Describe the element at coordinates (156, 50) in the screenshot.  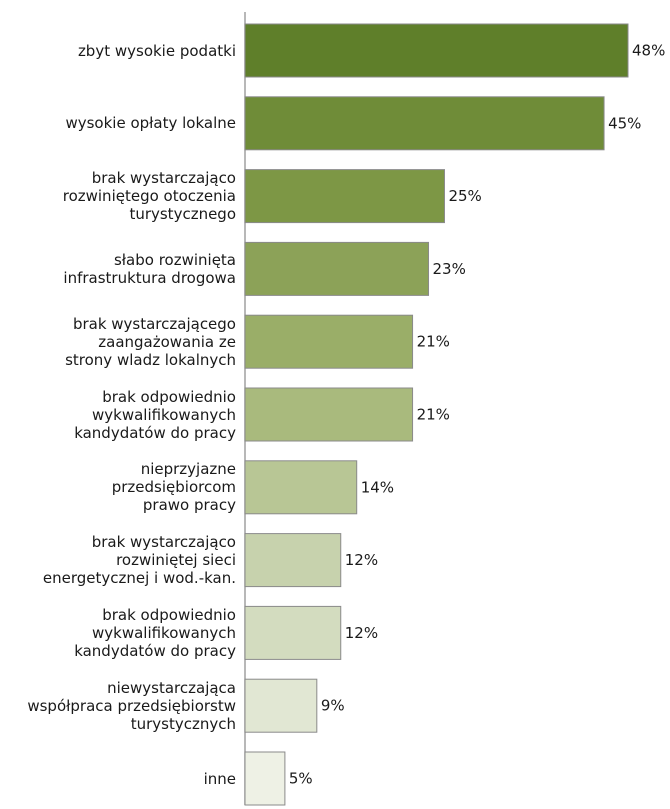
I see `category-label-0: zbyt wysokie podatki` at that location.